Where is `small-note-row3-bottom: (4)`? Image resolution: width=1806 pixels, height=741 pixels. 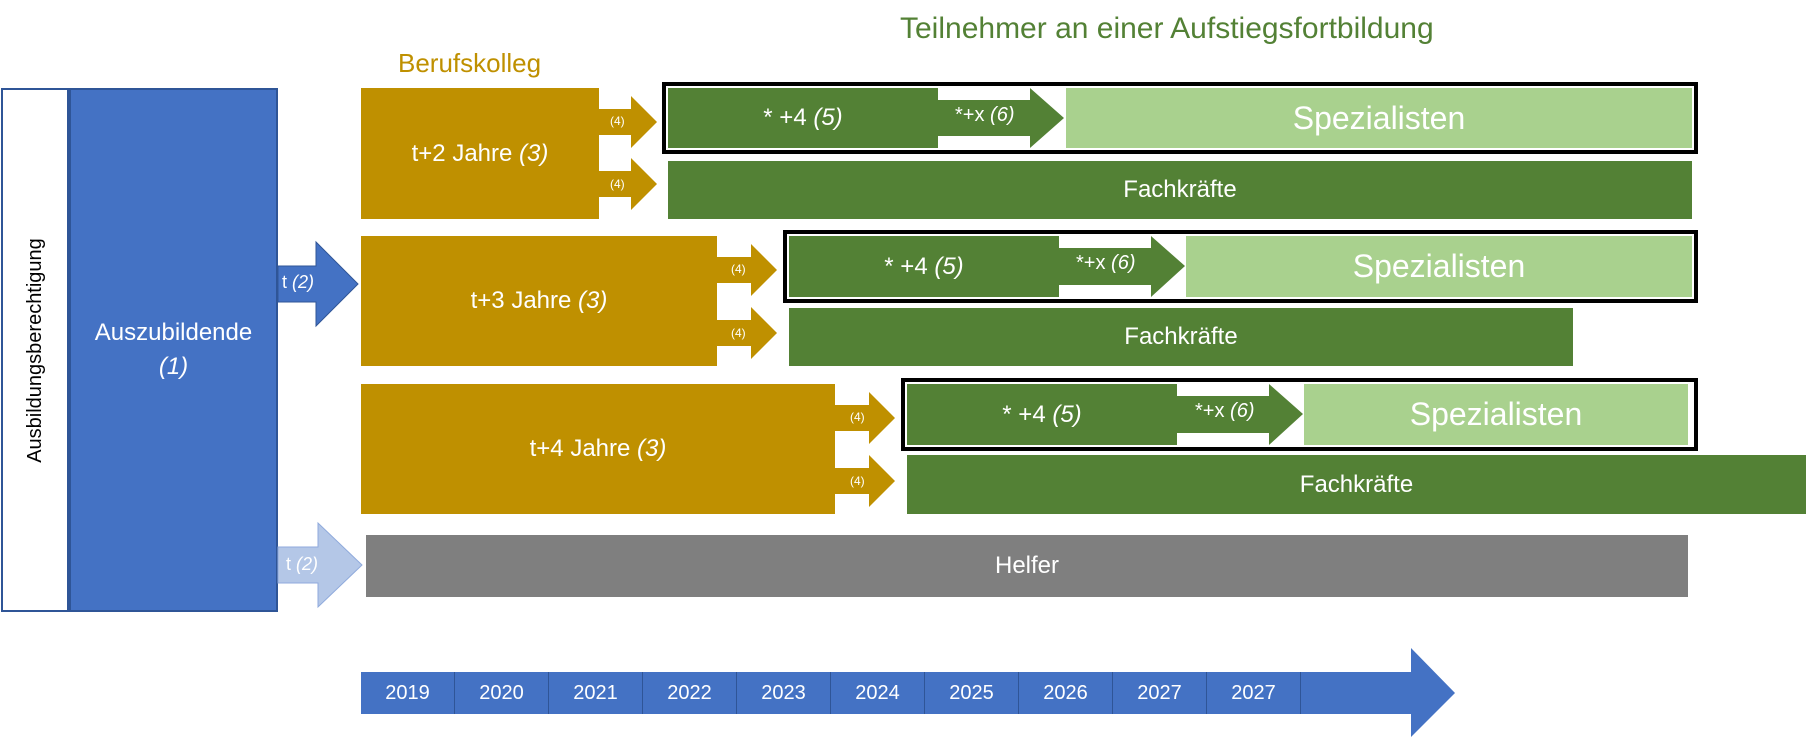
small-note-row3-bottom: (4) is located at coordinates (857, 481).